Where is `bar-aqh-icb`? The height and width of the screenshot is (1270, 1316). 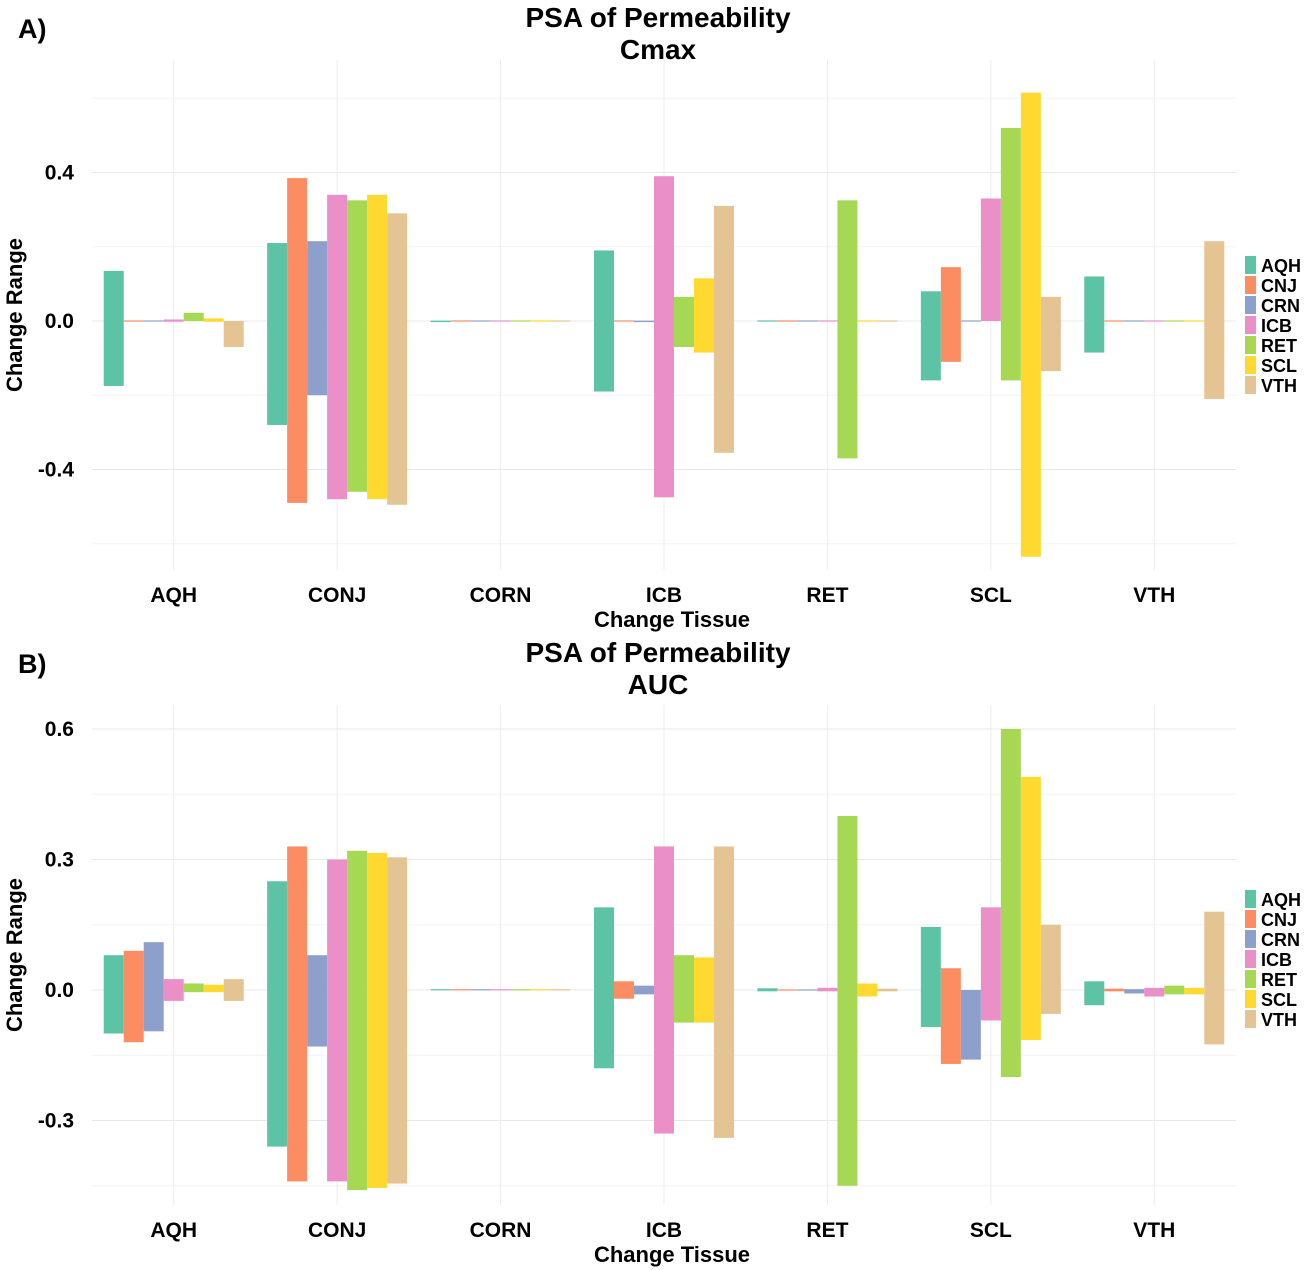
bar-aqh-icb is located at coordinates (604, 988).